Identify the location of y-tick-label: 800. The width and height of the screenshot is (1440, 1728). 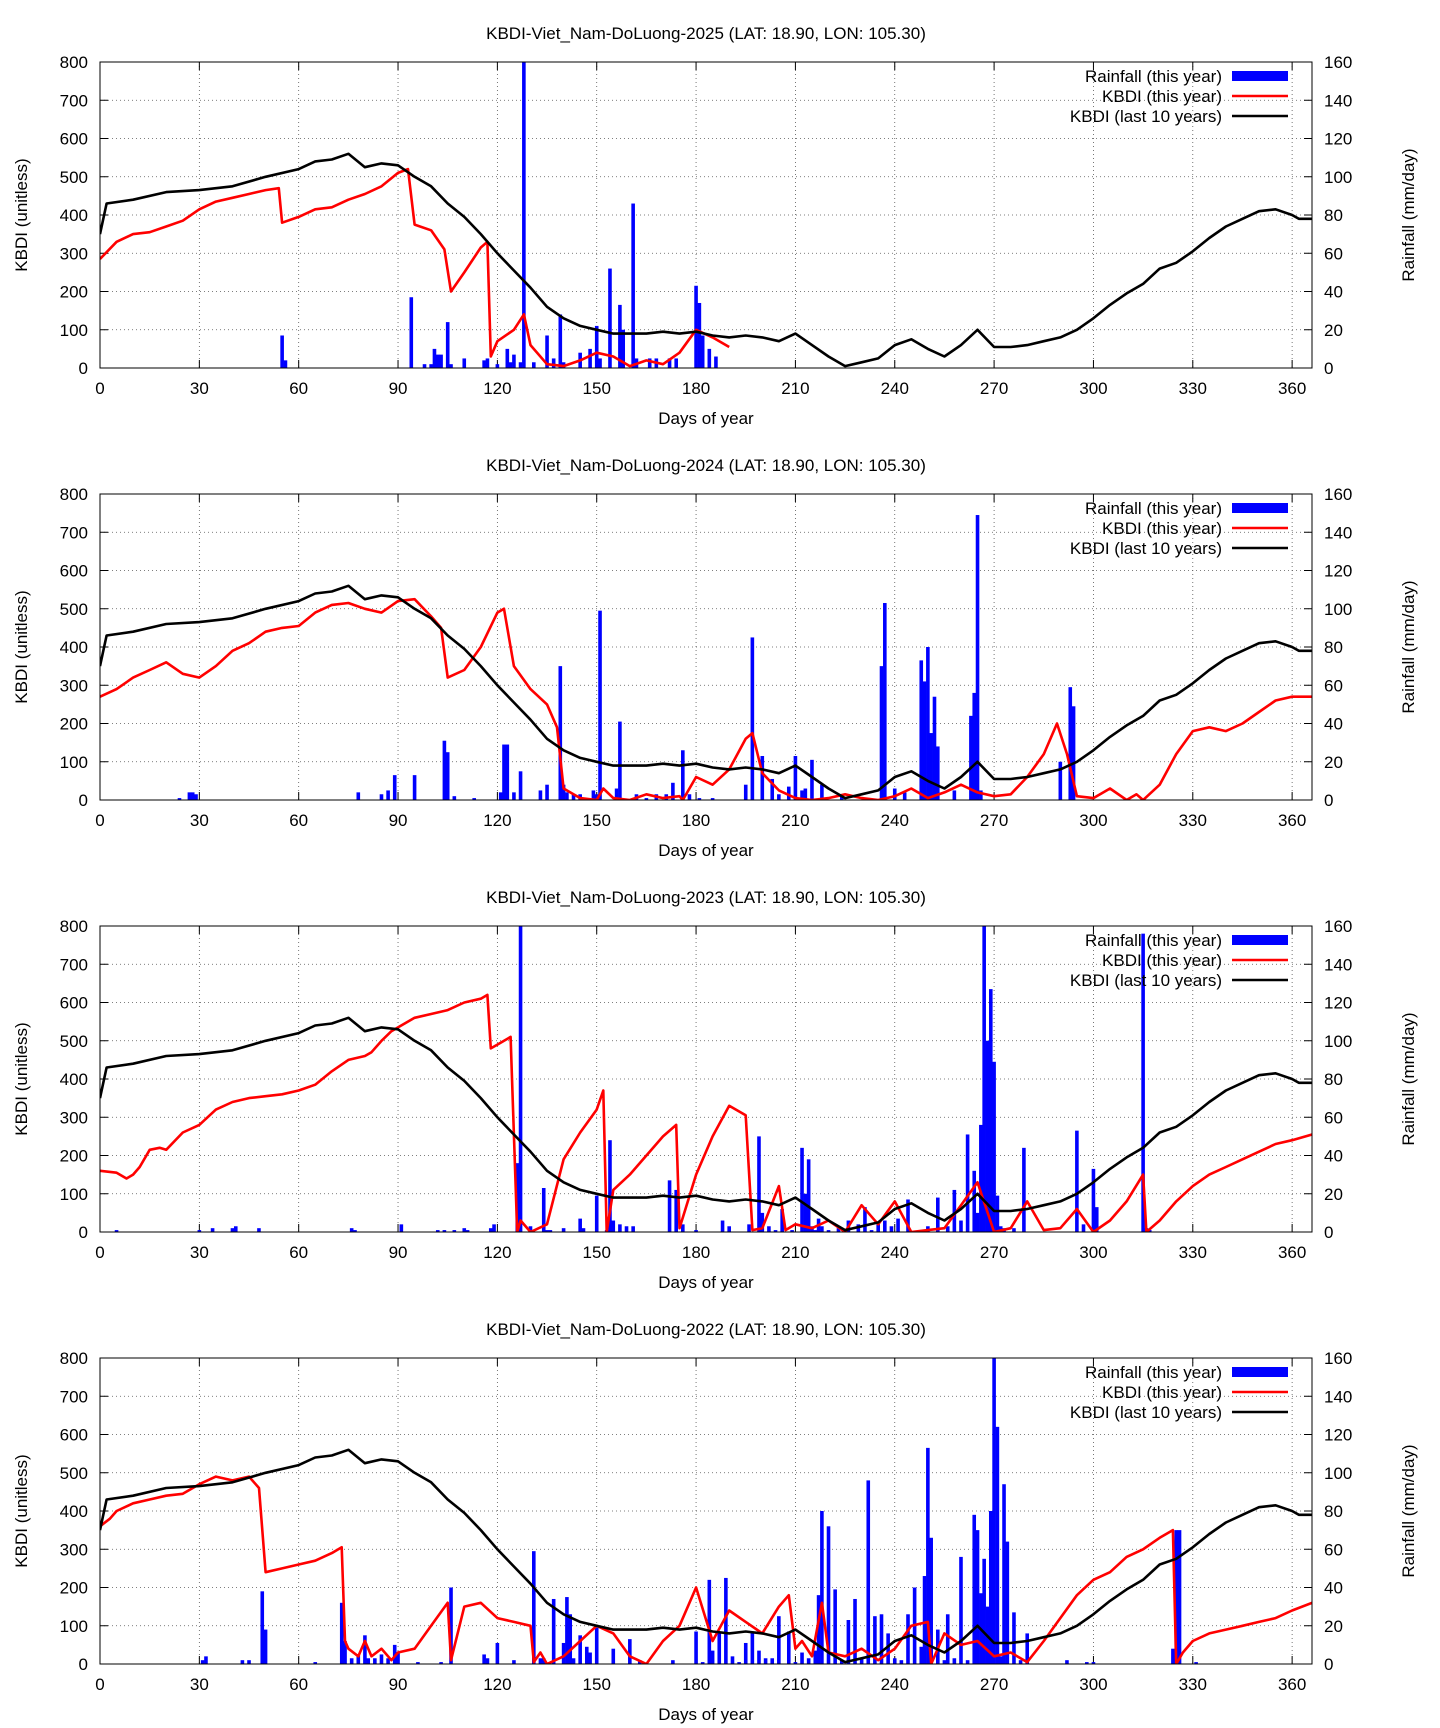
(74, 62).